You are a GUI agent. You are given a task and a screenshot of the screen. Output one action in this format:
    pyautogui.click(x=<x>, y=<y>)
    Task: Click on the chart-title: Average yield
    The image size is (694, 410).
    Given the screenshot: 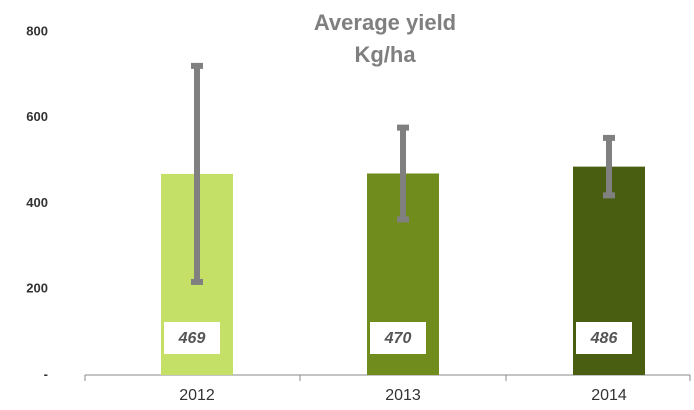 What is the action you would take?
    pyautogui.click(x=385, y=22)
    